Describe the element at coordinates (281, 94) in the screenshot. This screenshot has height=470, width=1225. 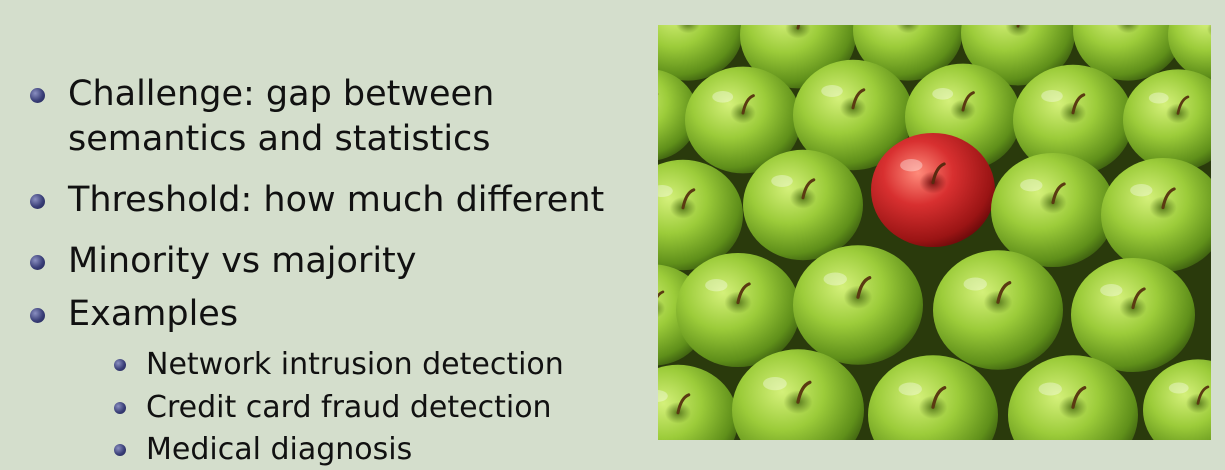
I see `bullet-text-line: Challenge: gap between` at that location.